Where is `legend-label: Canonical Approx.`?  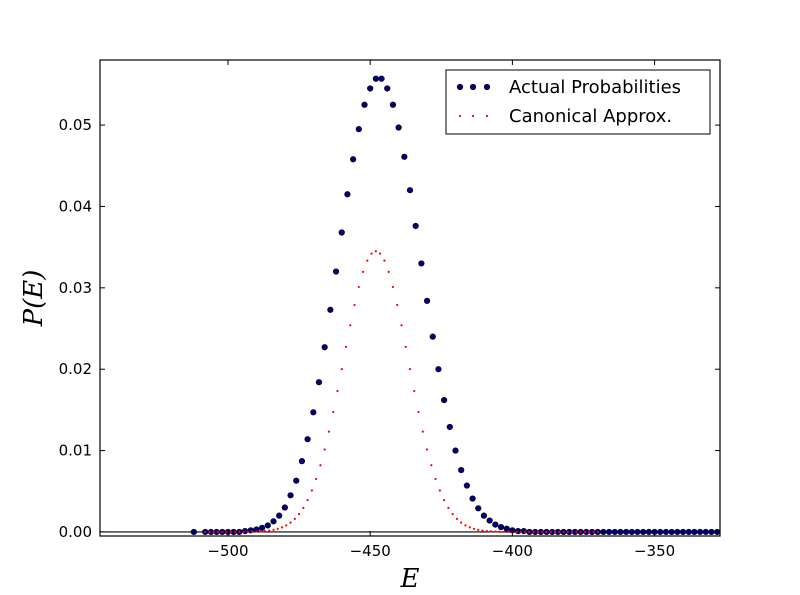
legend-label: Canonical Approx. is located at coordinates (590, 116).